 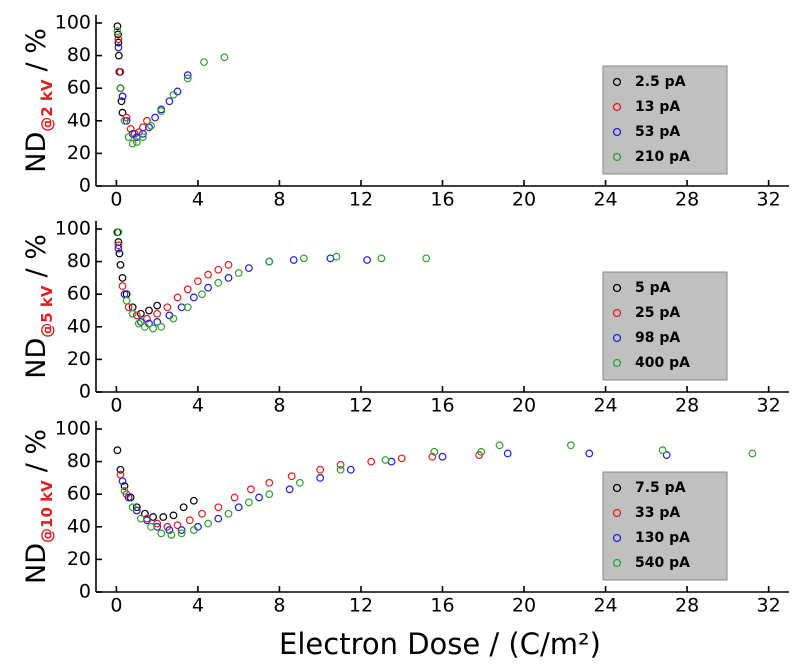 What do you see at coordinates (36, 450) in the screenshot?
I see `y-label-unit: / %` at bounding box center [36, 450].